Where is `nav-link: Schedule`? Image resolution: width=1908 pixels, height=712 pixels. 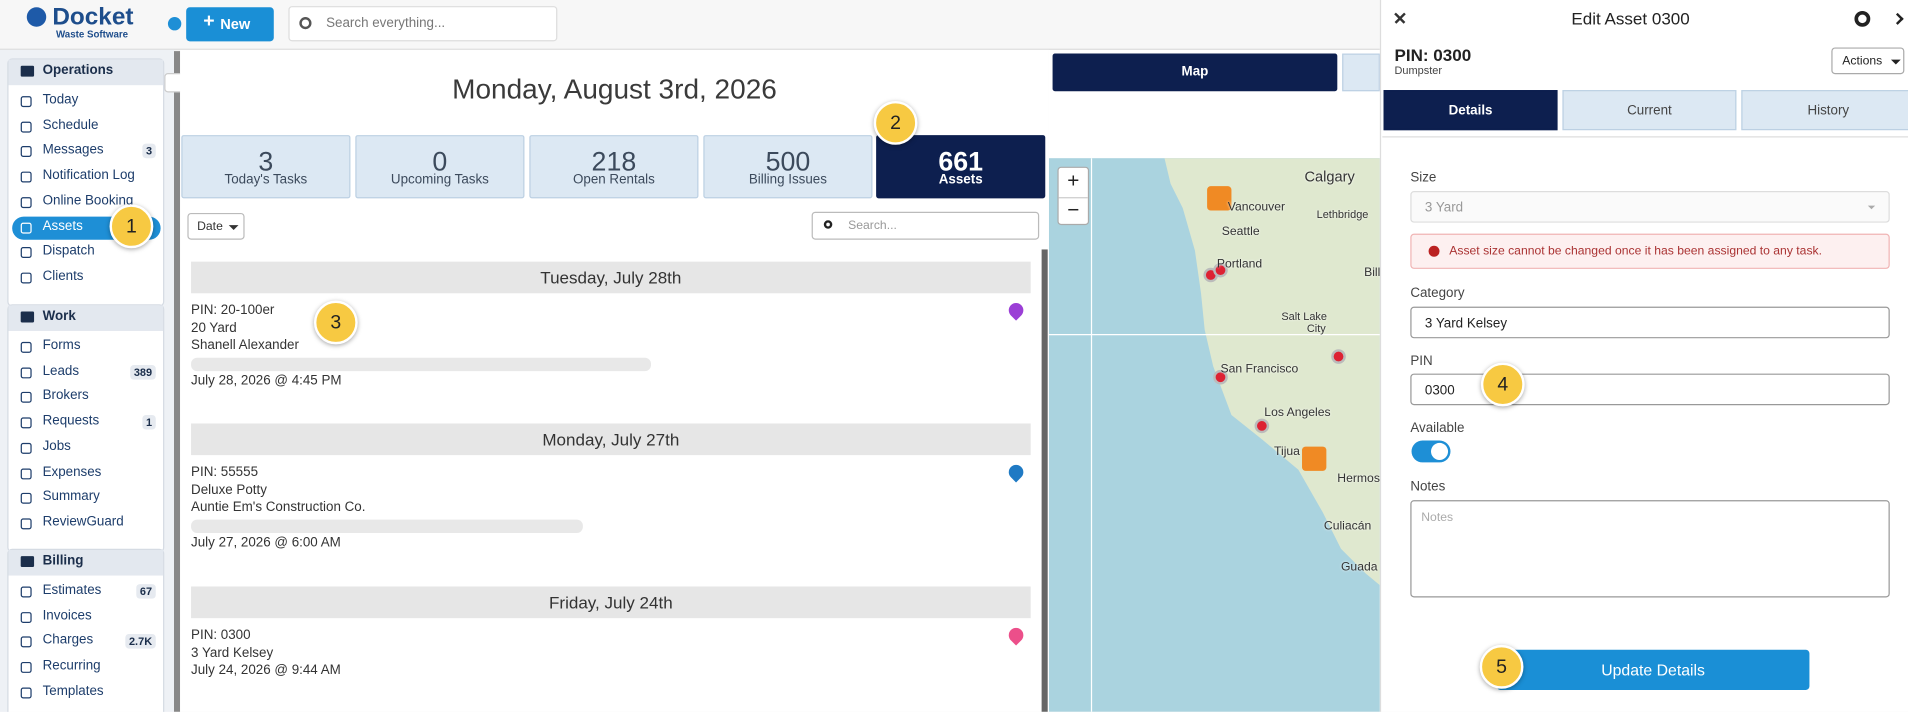
nav-link: Schedule is located at coordinates (70, 125).